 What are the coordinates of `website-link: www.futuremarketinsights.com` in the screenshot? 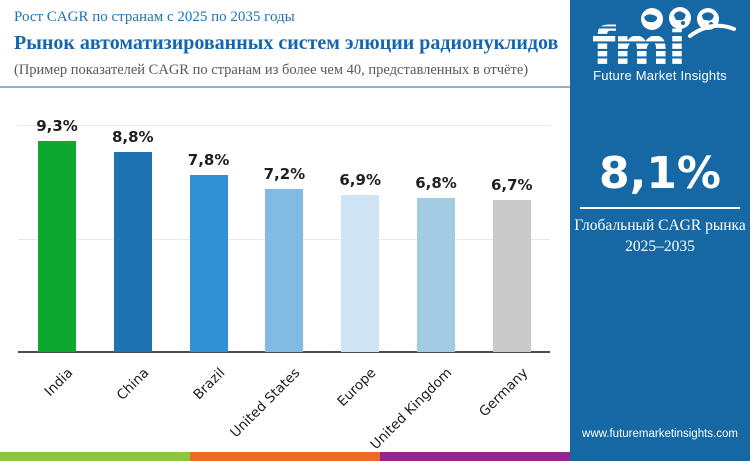 It's located at (660, 434).